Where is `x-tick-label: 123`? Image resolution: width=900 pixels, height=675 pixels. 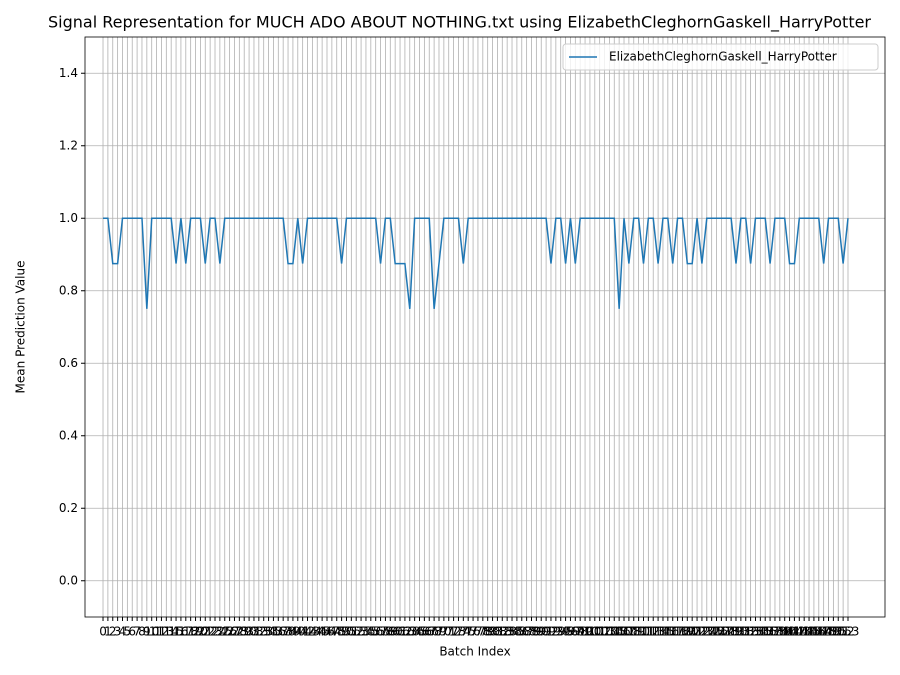
x-tick-label: 123 is located at coordinates (701, 632).